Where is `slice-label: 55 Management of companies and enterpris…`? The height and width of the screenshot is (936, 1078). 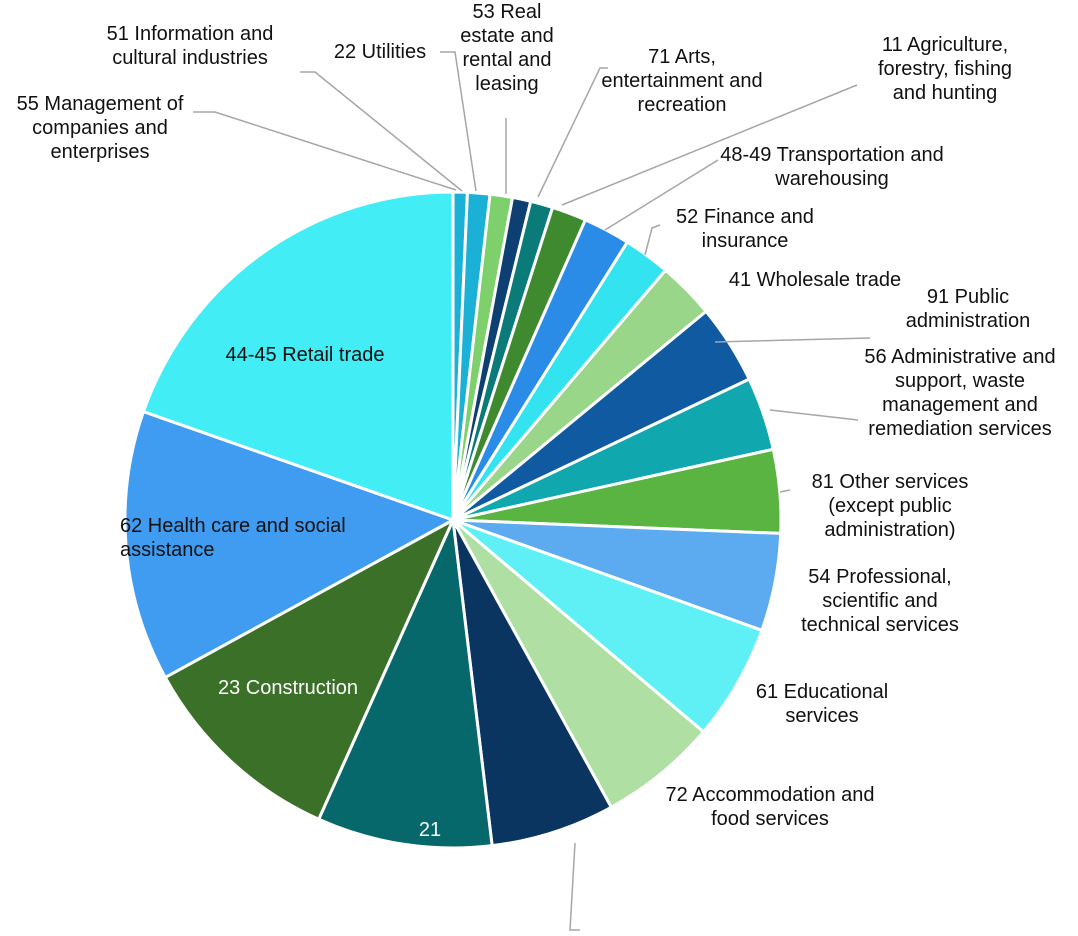
slice-label: 55 Management of companies and enterpris… is located at coordinates (100, 128).